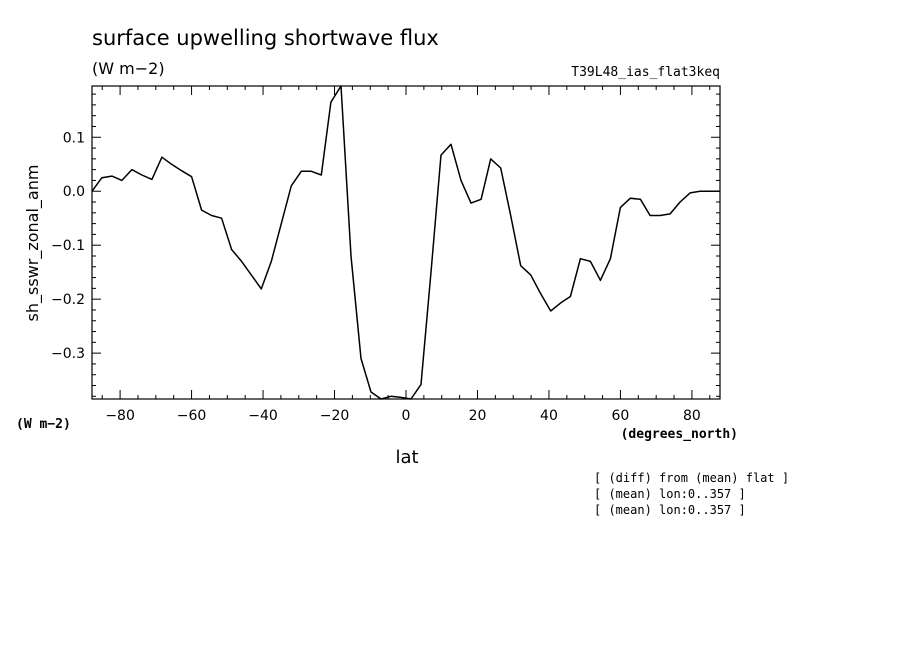 The height and width of the screenshot is (654, 904). Describe the element at coordinates (679, 434) in the screenshot. I see `x-axis-units: (degrees_north)` at that location.